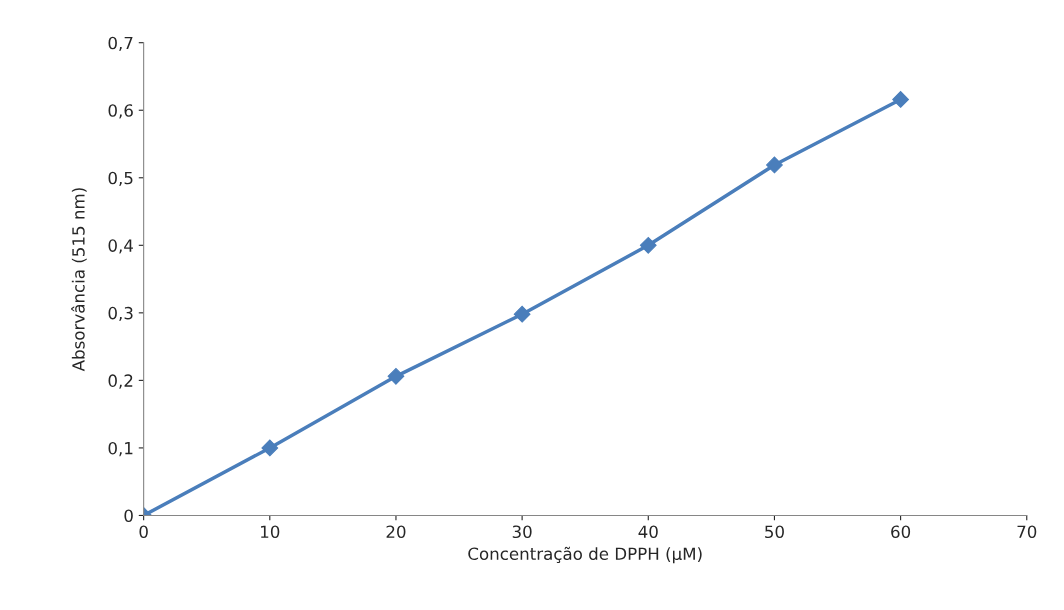 The image size is (1064, 610). Describe the element at coordinates (120, 43) in the screenshot. I see `y-tick-label: 0,7` at that location.